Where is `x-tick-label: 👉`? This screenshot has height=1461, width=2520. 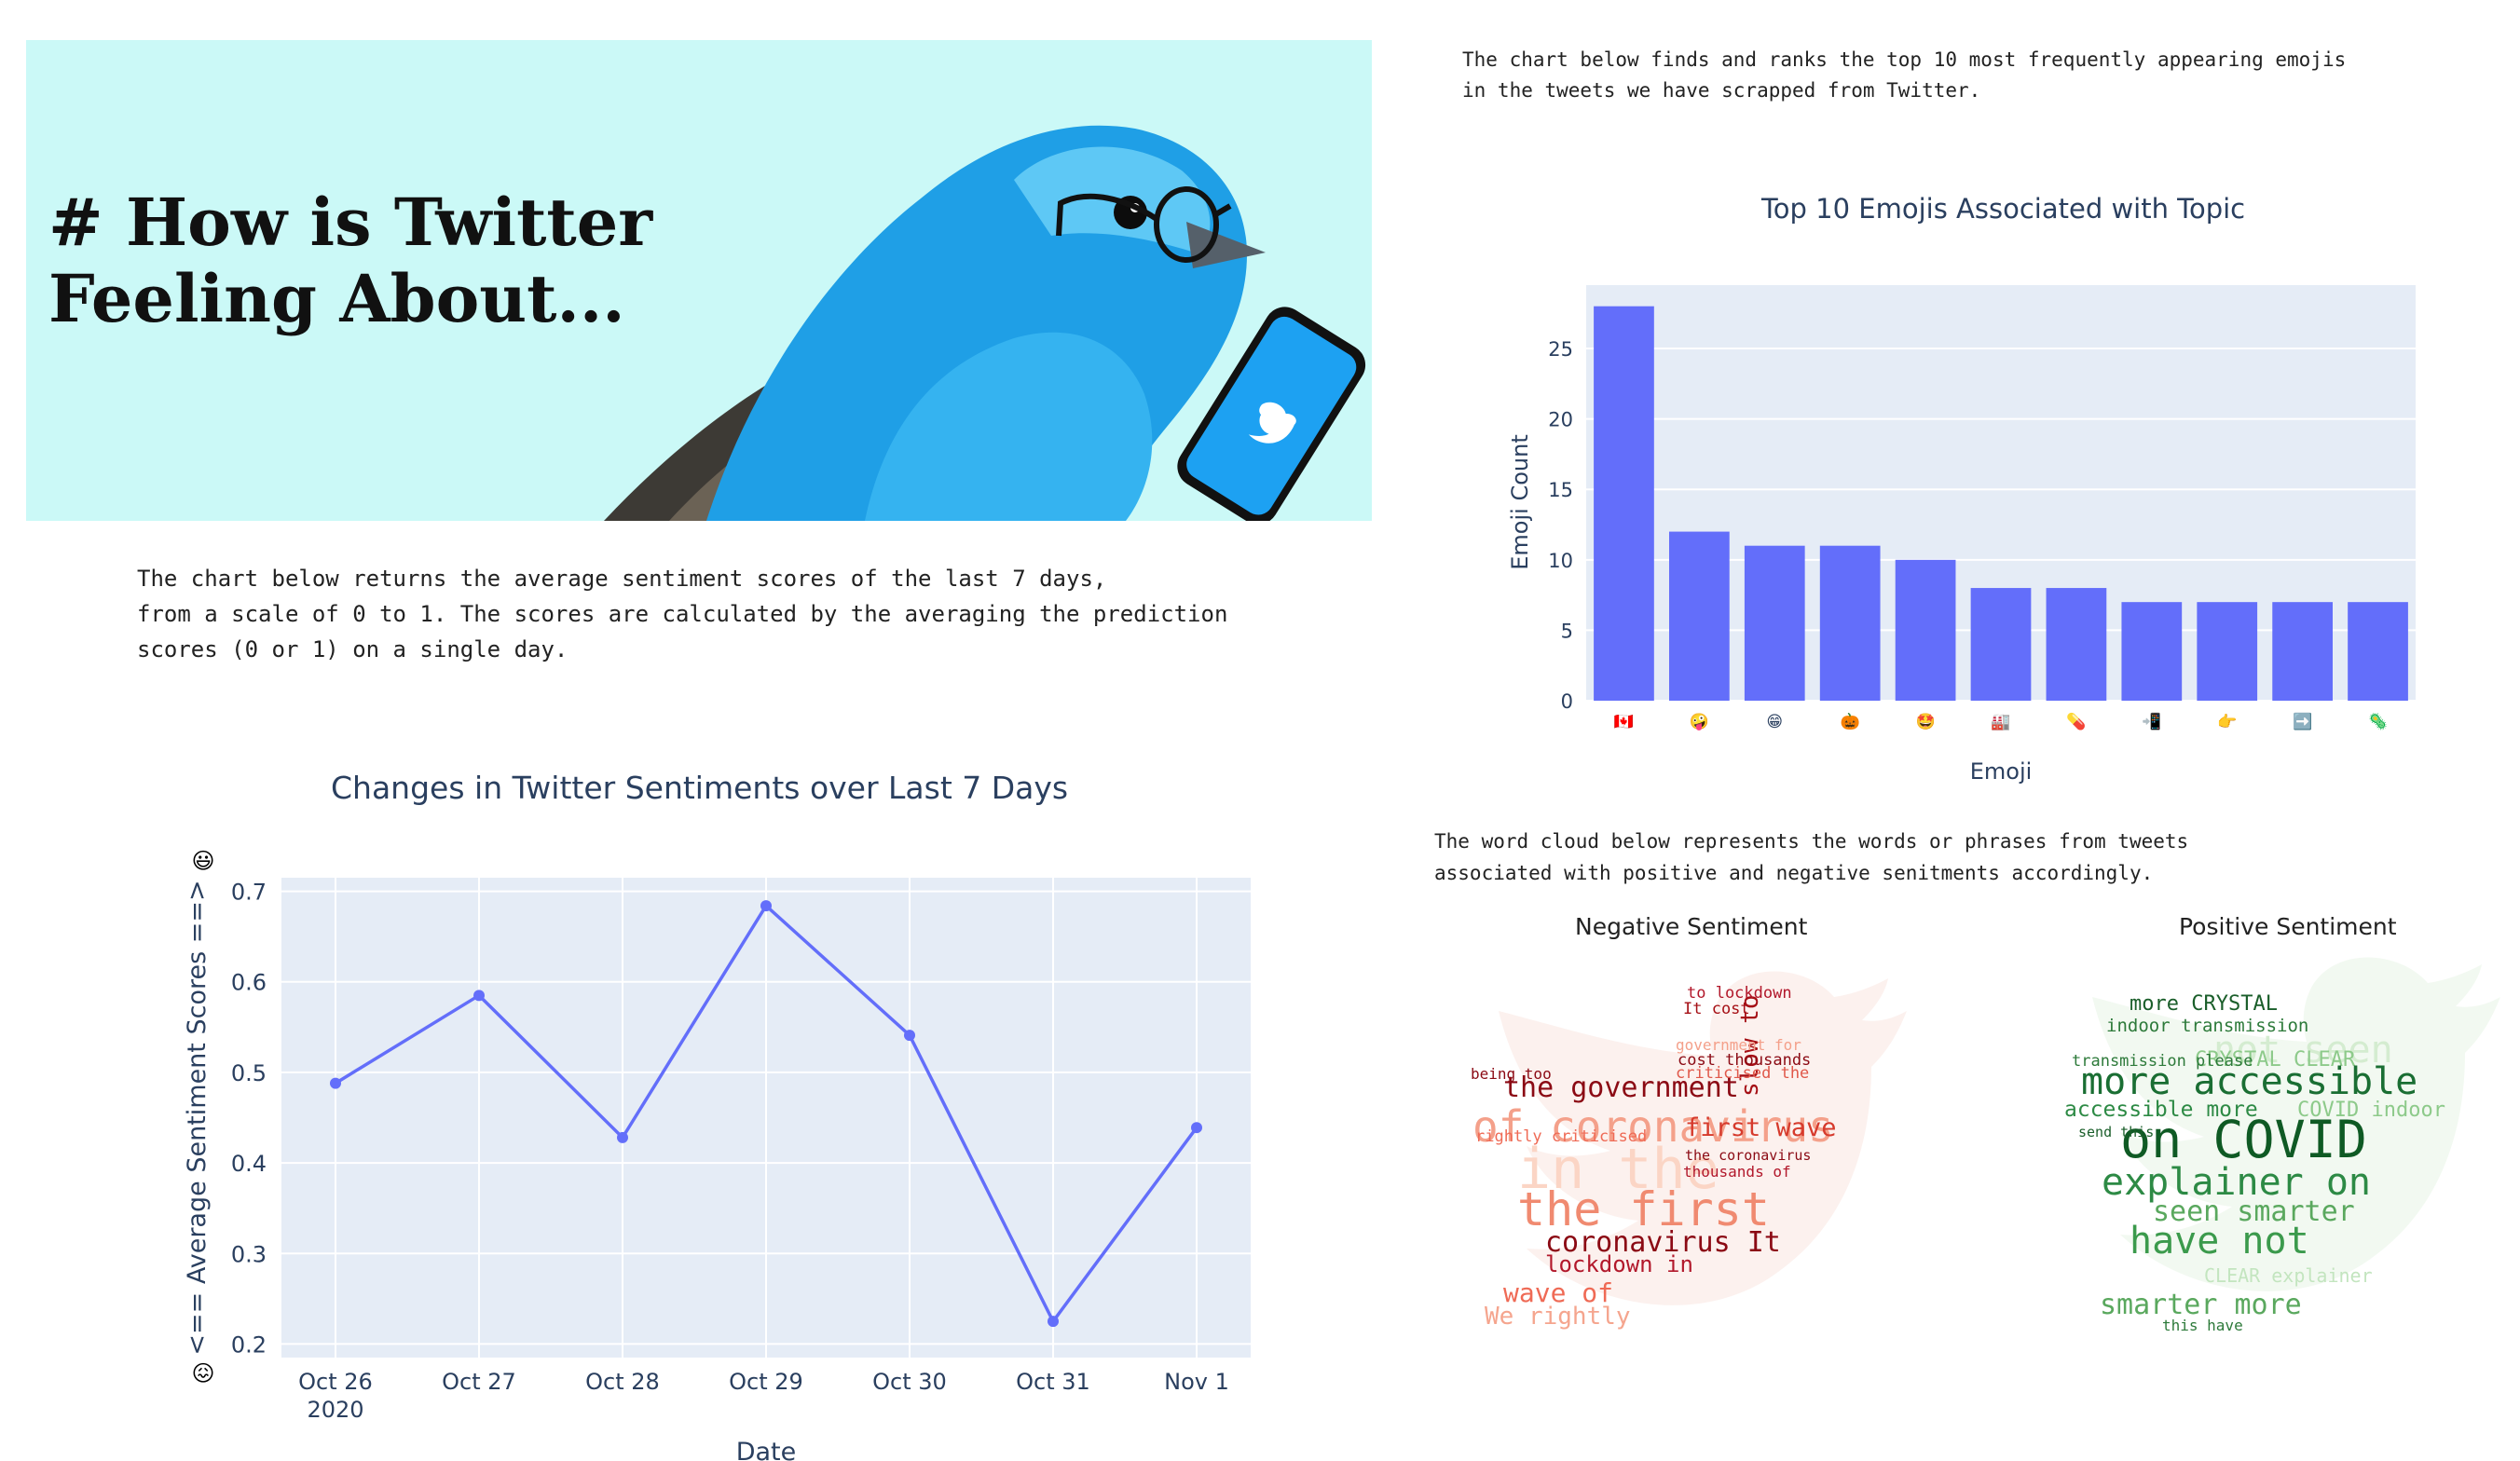
x-tick-label: 👉 is located at coordinates (2227, 722).